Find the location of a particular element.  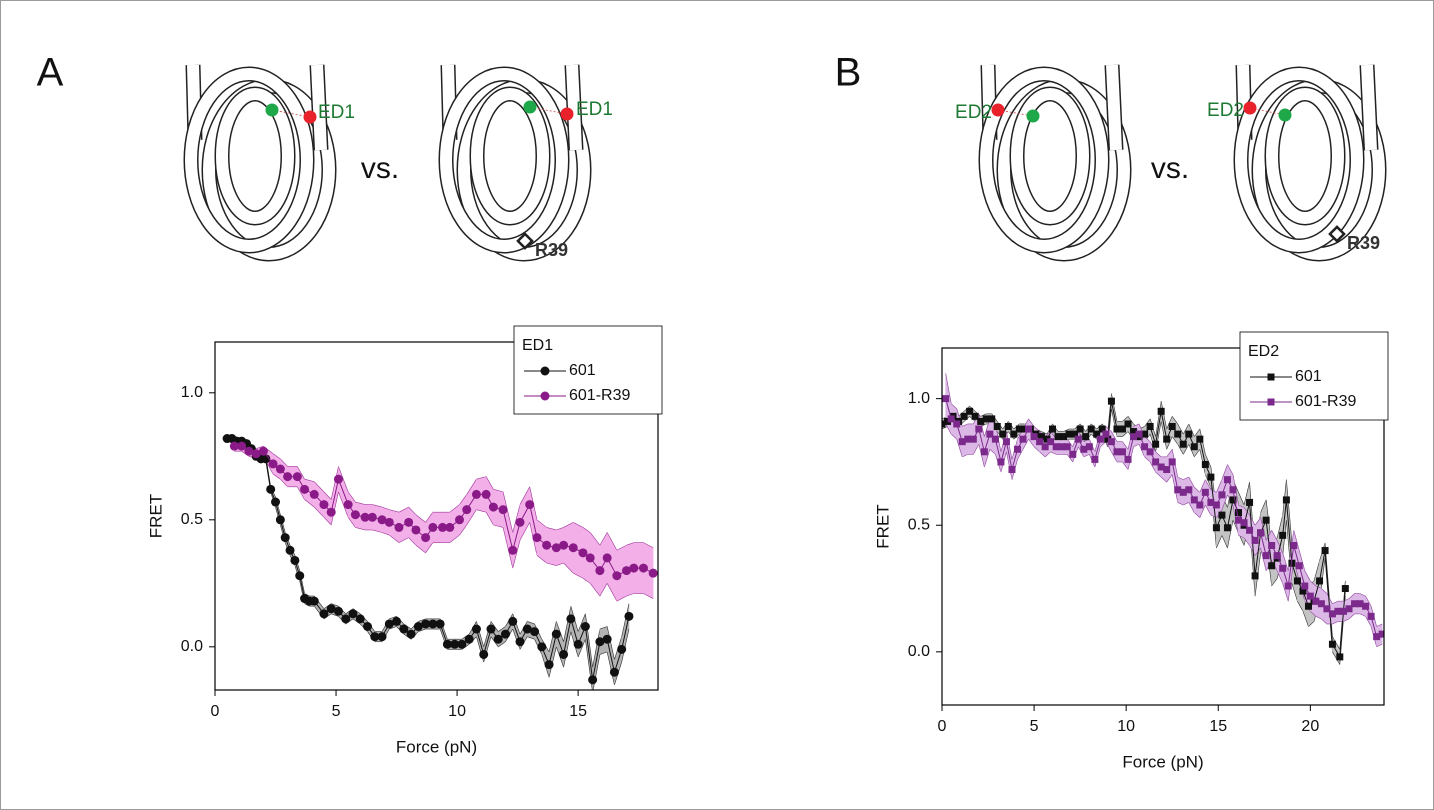

plot-frame is located at coordinates (436, 516).